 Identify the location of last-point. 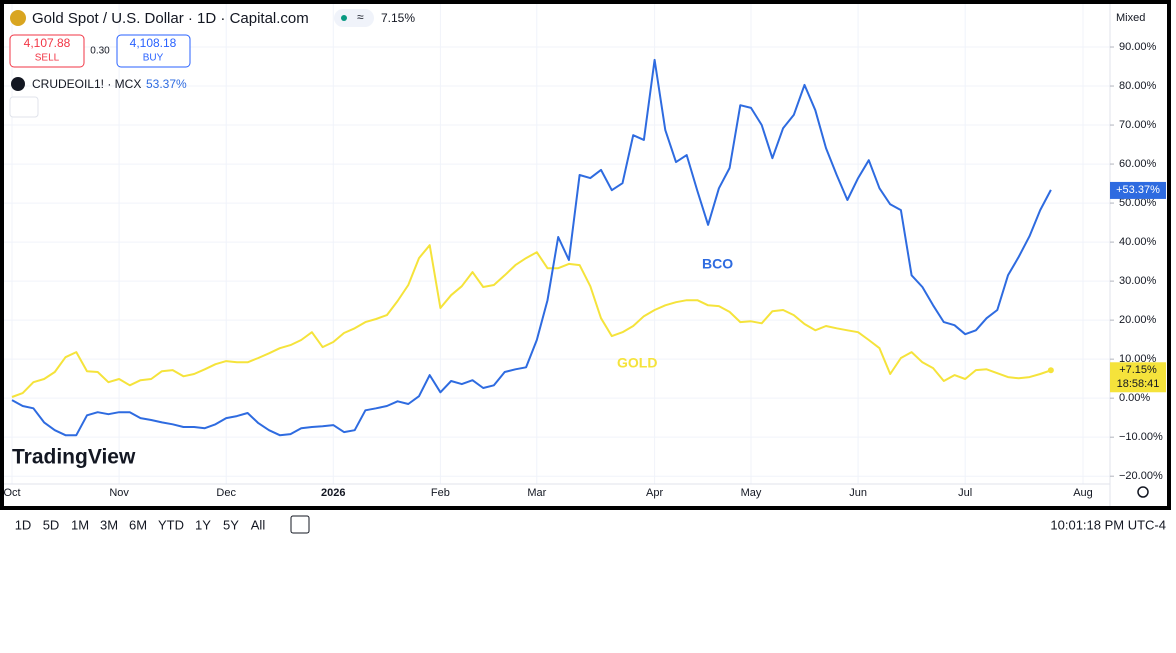
(1050, 370).